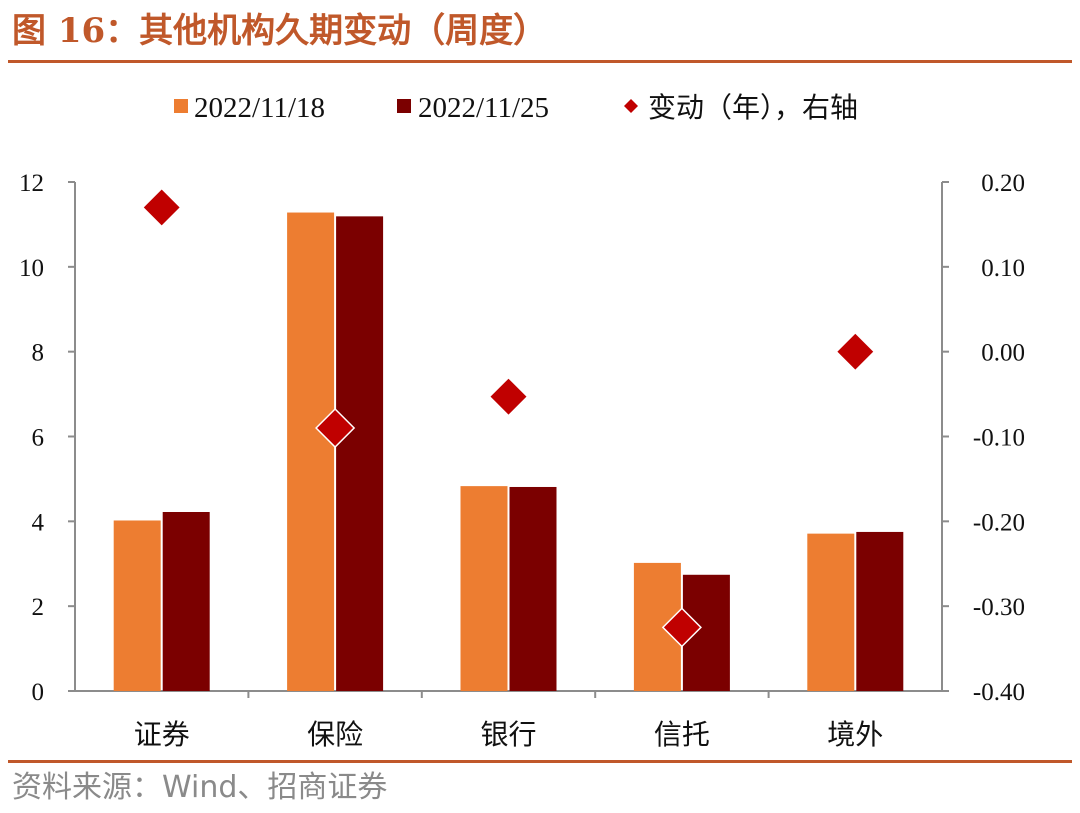 Image resolution: width=1080 pixels, height=813 pixels. What do you see at coordinates (631, 106) in the screenshot?
I see `legend-swatch-change` at bounding box center [631, 106].